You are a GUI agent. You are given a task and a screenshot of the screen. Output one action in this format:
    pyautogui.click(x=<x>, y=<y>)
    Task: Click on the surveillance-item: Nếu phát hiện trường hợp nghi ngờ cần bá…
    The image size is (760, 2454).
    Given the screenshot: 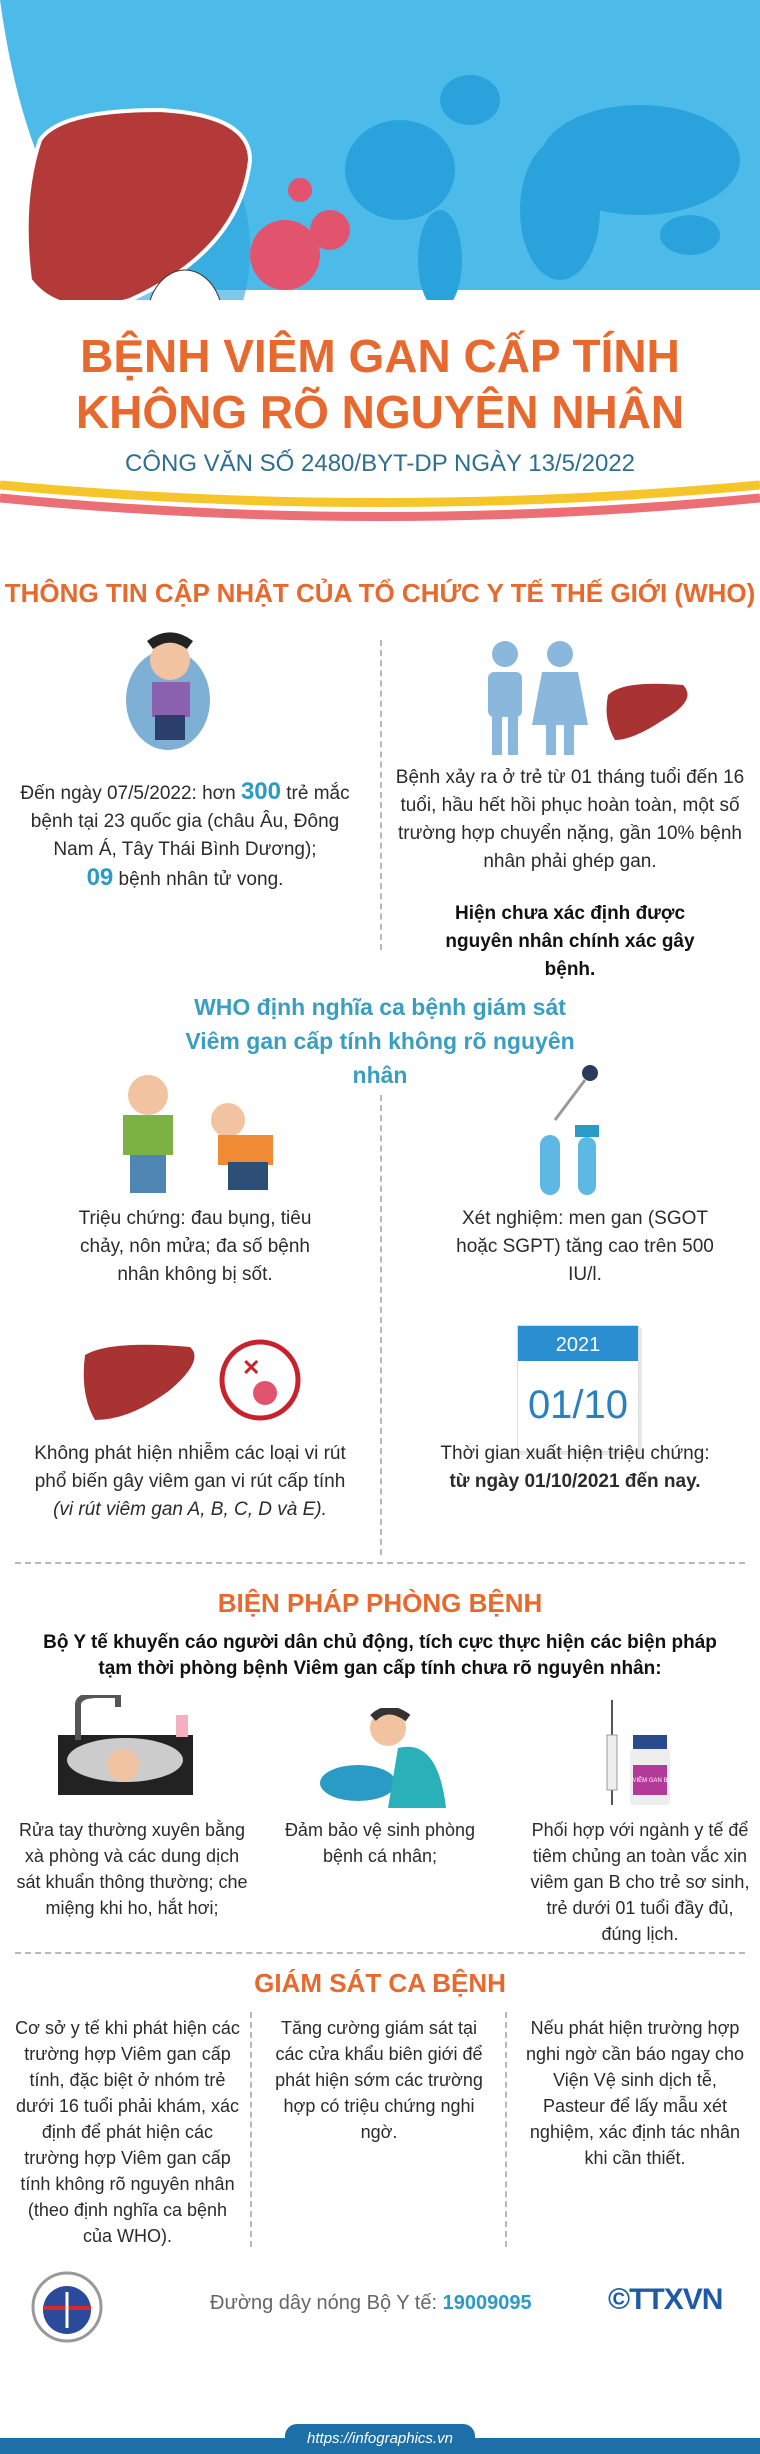 What is the action you would take?
    pyautogui.click(x=635, y=2093)
    